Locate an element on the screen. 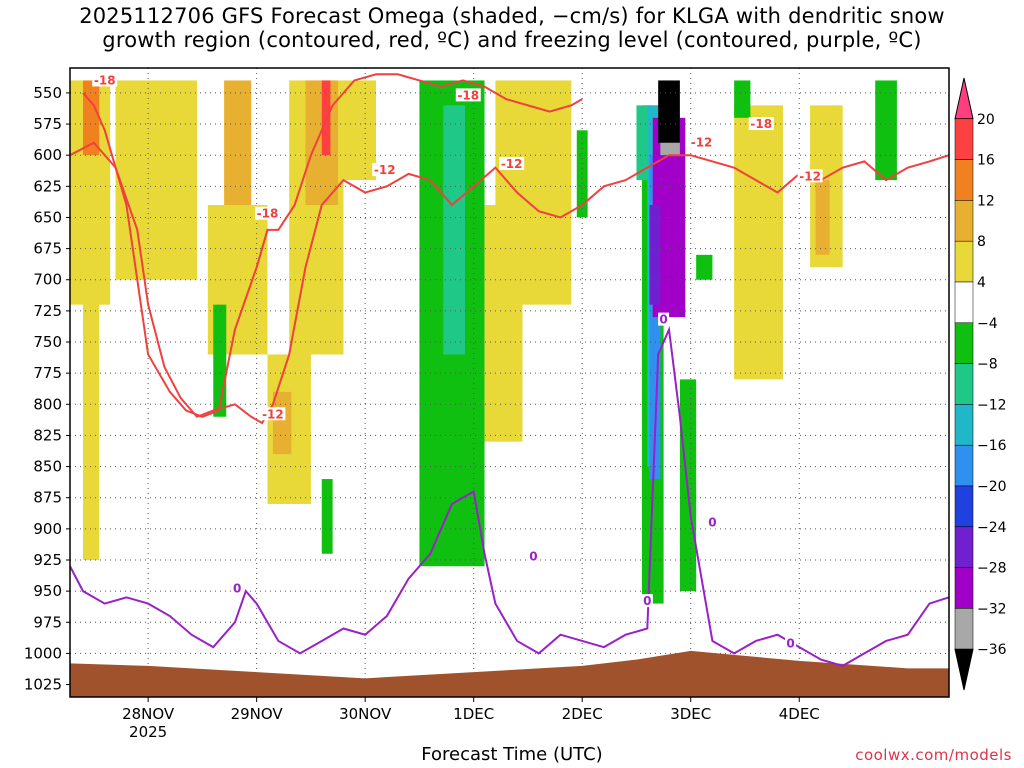 This screenshot has height=768, width=1024. contour-label-7: -12 is located at coordinates (702, 143).